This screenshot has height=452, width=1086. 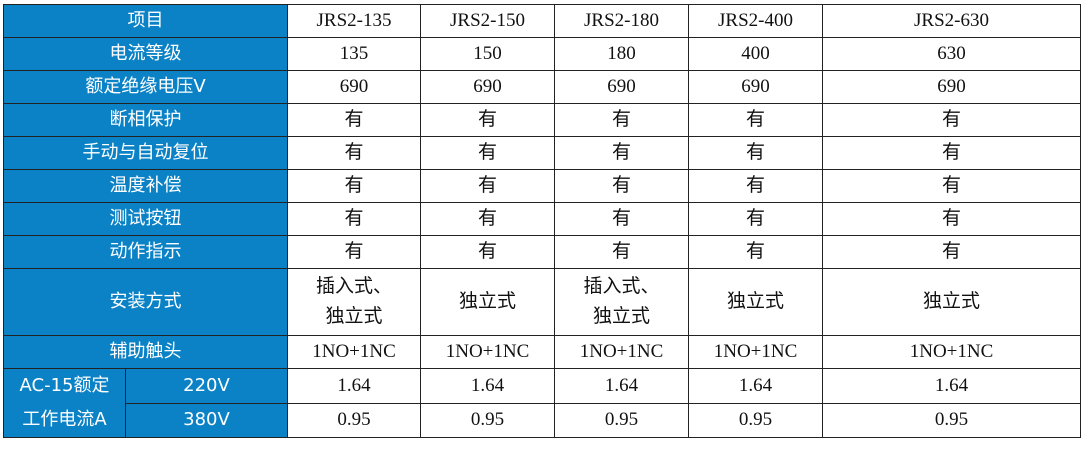 I want to click on table-row: 安装方式 插入式、 独立式 独立式 插入式、 独立式 独立式 独立式, so click(x=542, y=302).